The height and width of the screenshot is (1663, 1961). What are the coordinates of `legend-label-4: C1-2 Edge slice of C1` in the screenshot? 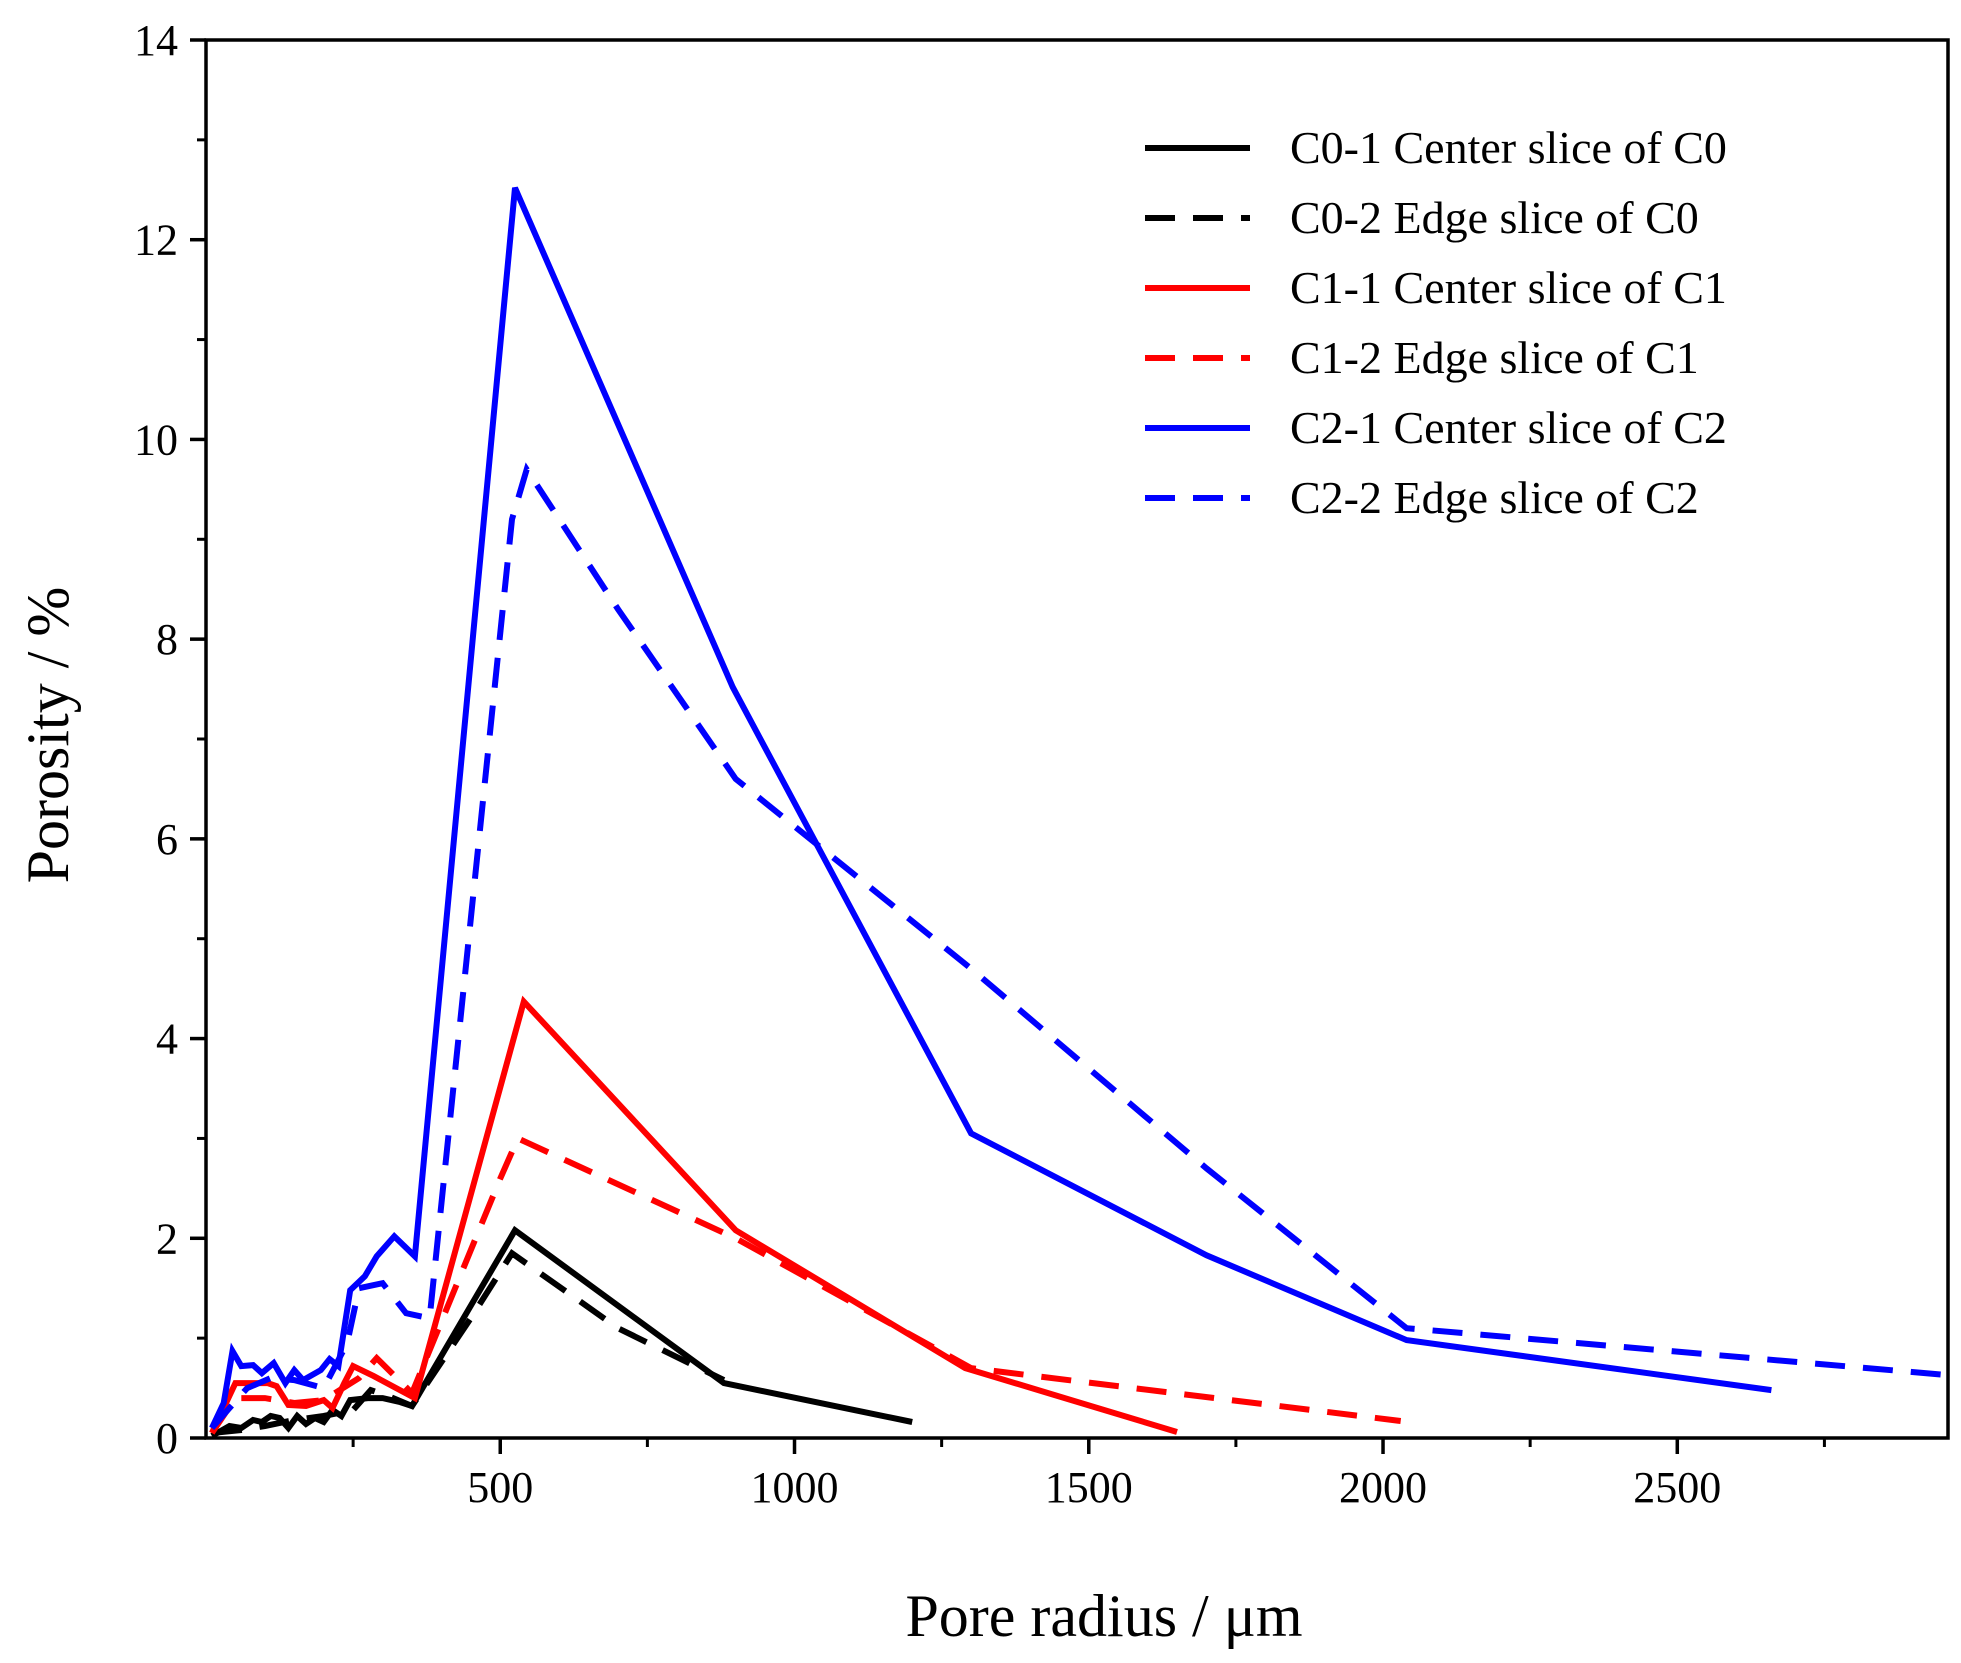 It's located at (1494, 357).